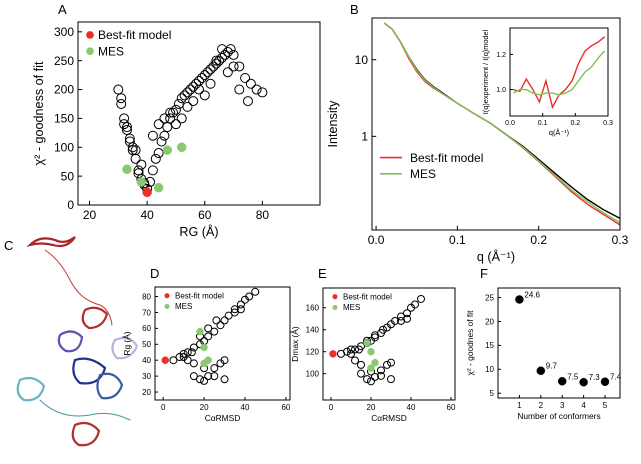 The height and width of the screenshot is (464, 641). Describe the element at coordinates (354, 9) in the screenshot. I see `panel-label: B` at that location.